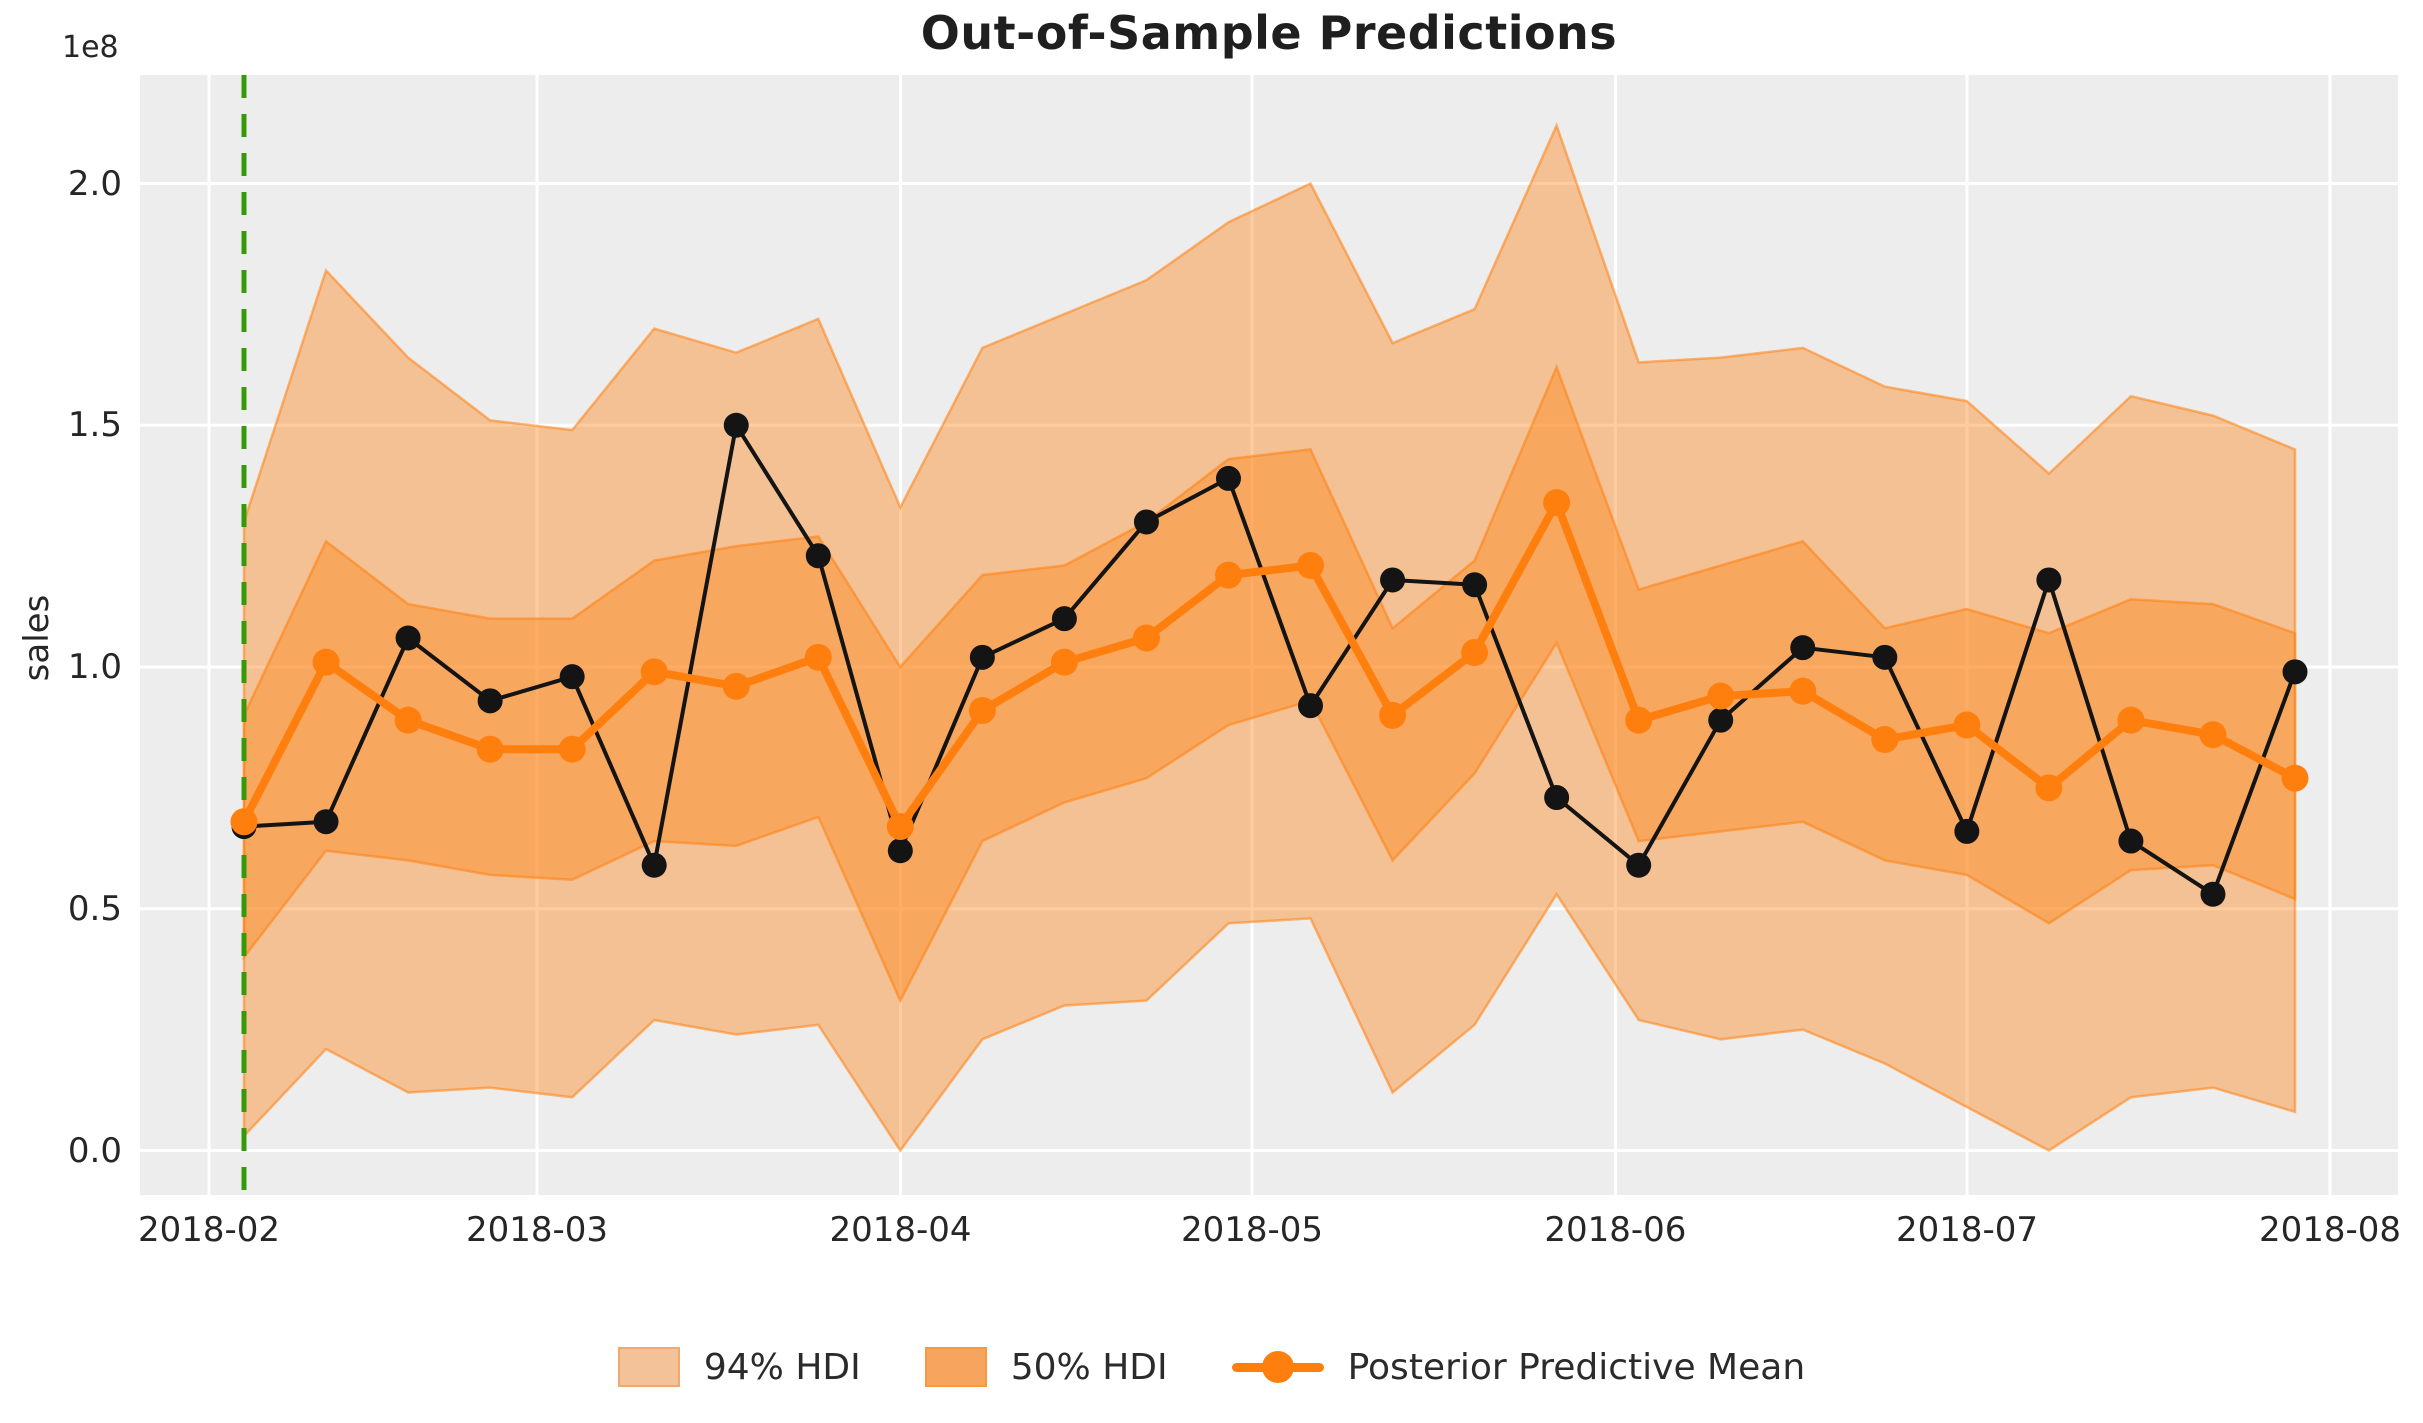 This screenshot has width=2423, height=1423. I want to click on y-tick-label: 0.5, so click(94, 908).